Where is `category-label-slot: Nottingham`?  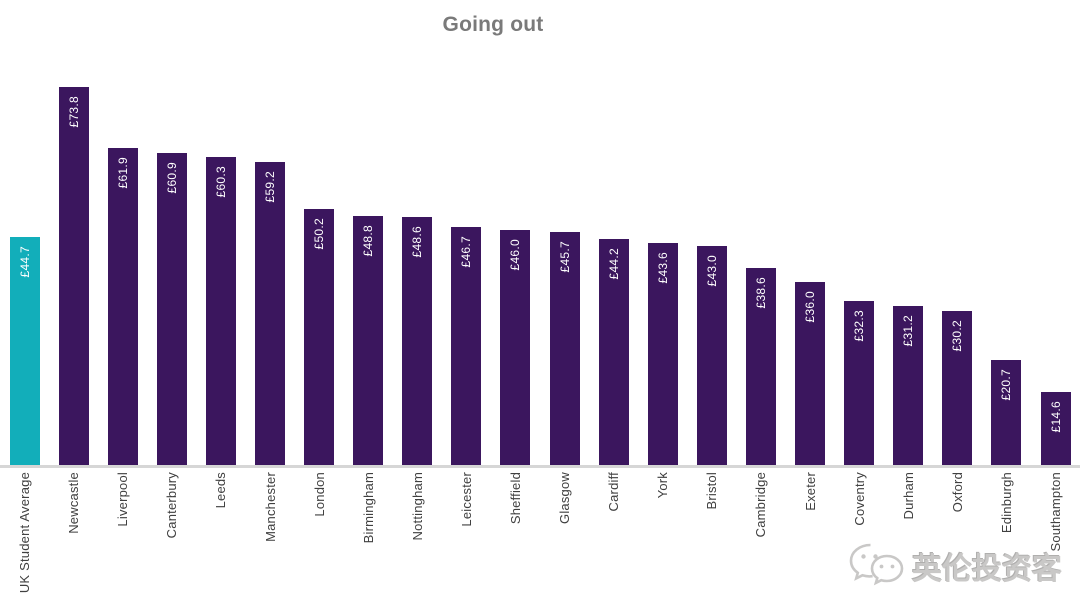 category-label-slot: Nottingham is located at coordinates (417, 506).